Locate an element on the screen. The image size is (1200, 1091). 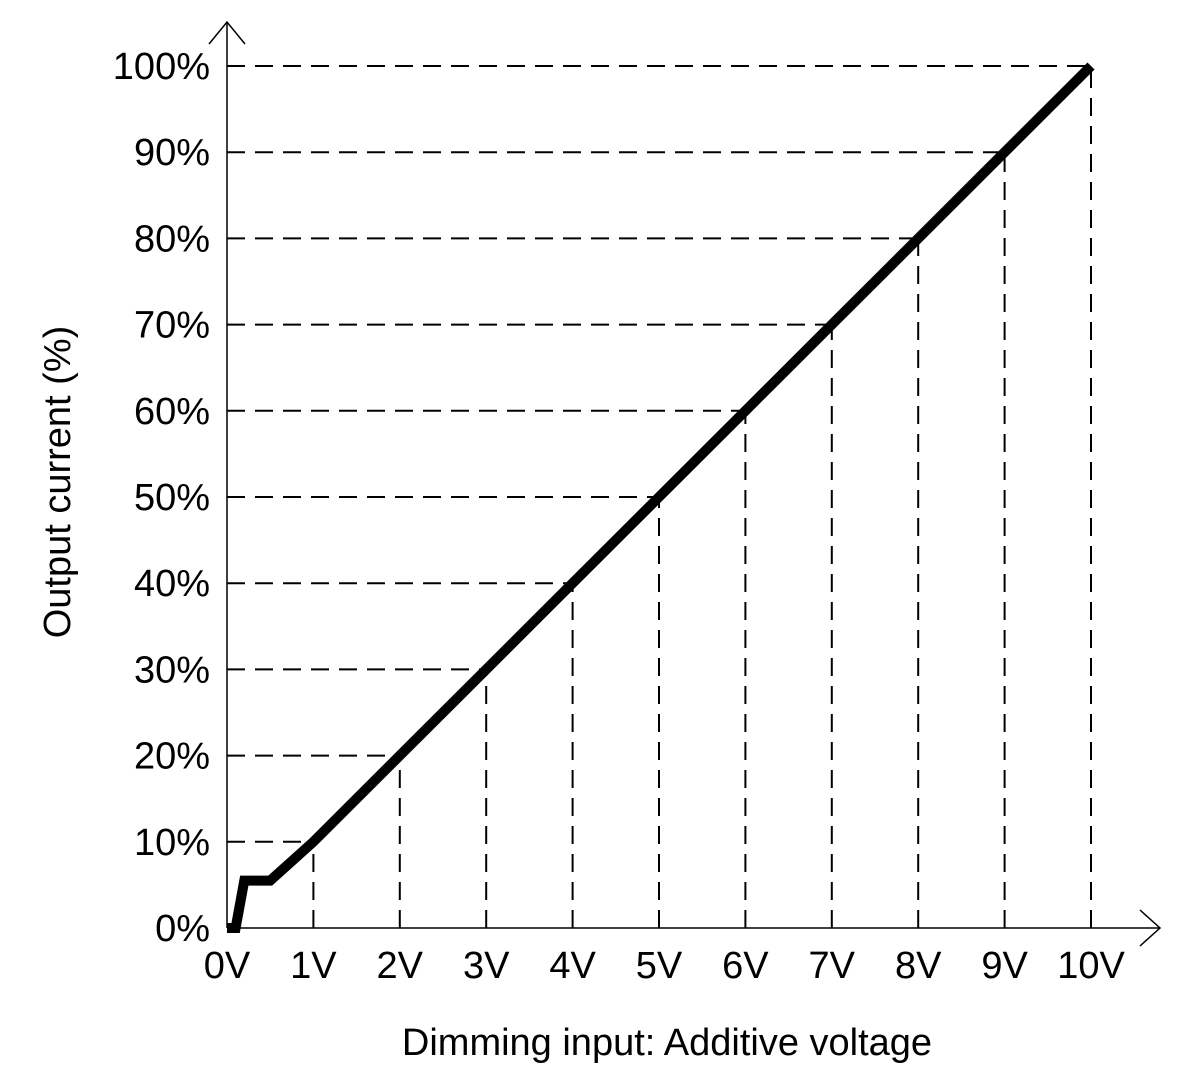
y-tick-label: 70% is located at coordinates (172, 326).